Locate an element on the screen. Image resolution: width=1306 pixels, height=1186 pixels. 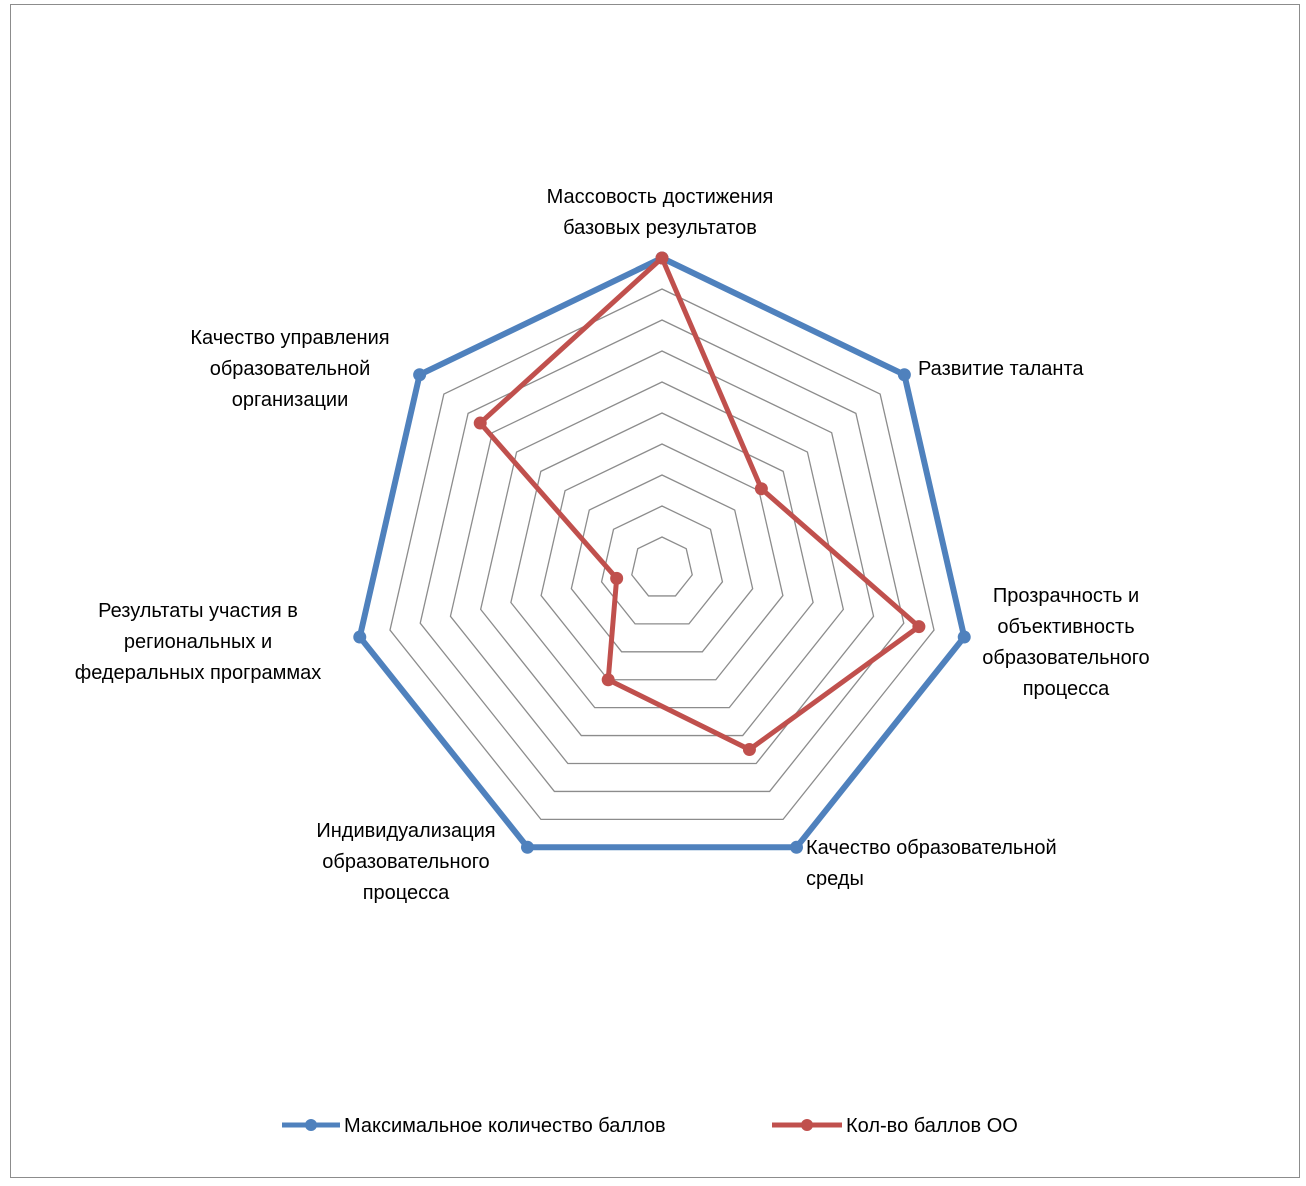
axis-label-5-line-2: федеральных программах is located at coordinates (198, 673).